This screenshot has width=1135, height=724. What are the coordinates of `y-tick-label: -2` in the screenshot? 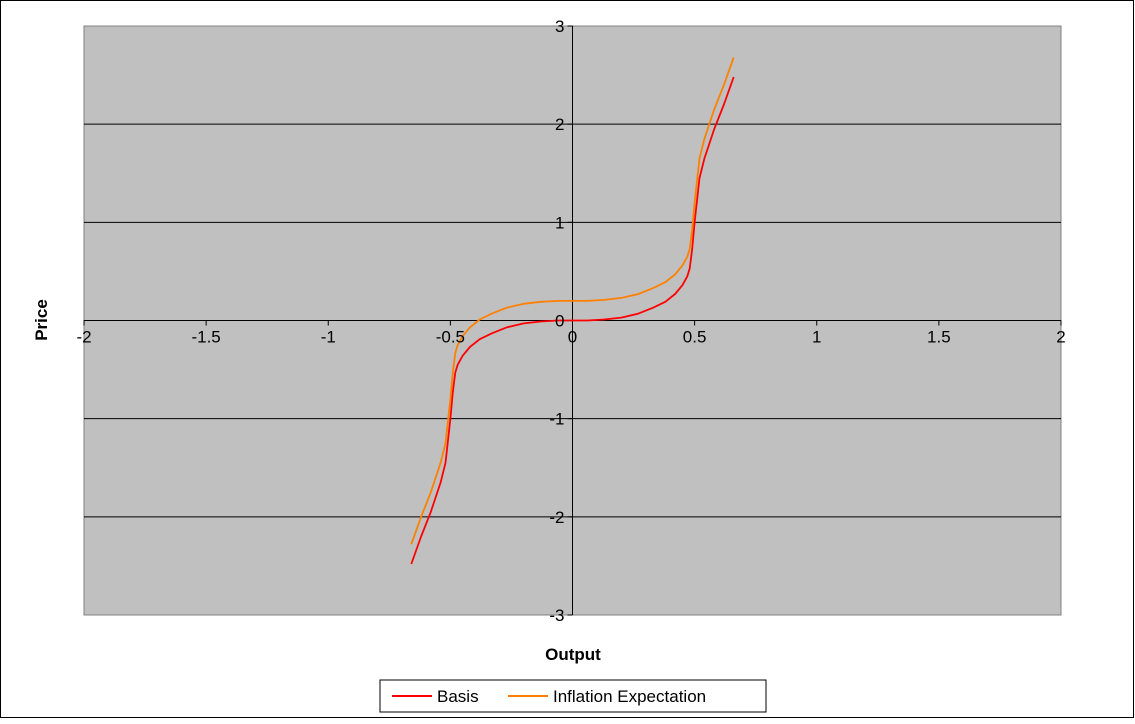 It's located at (556, 517).